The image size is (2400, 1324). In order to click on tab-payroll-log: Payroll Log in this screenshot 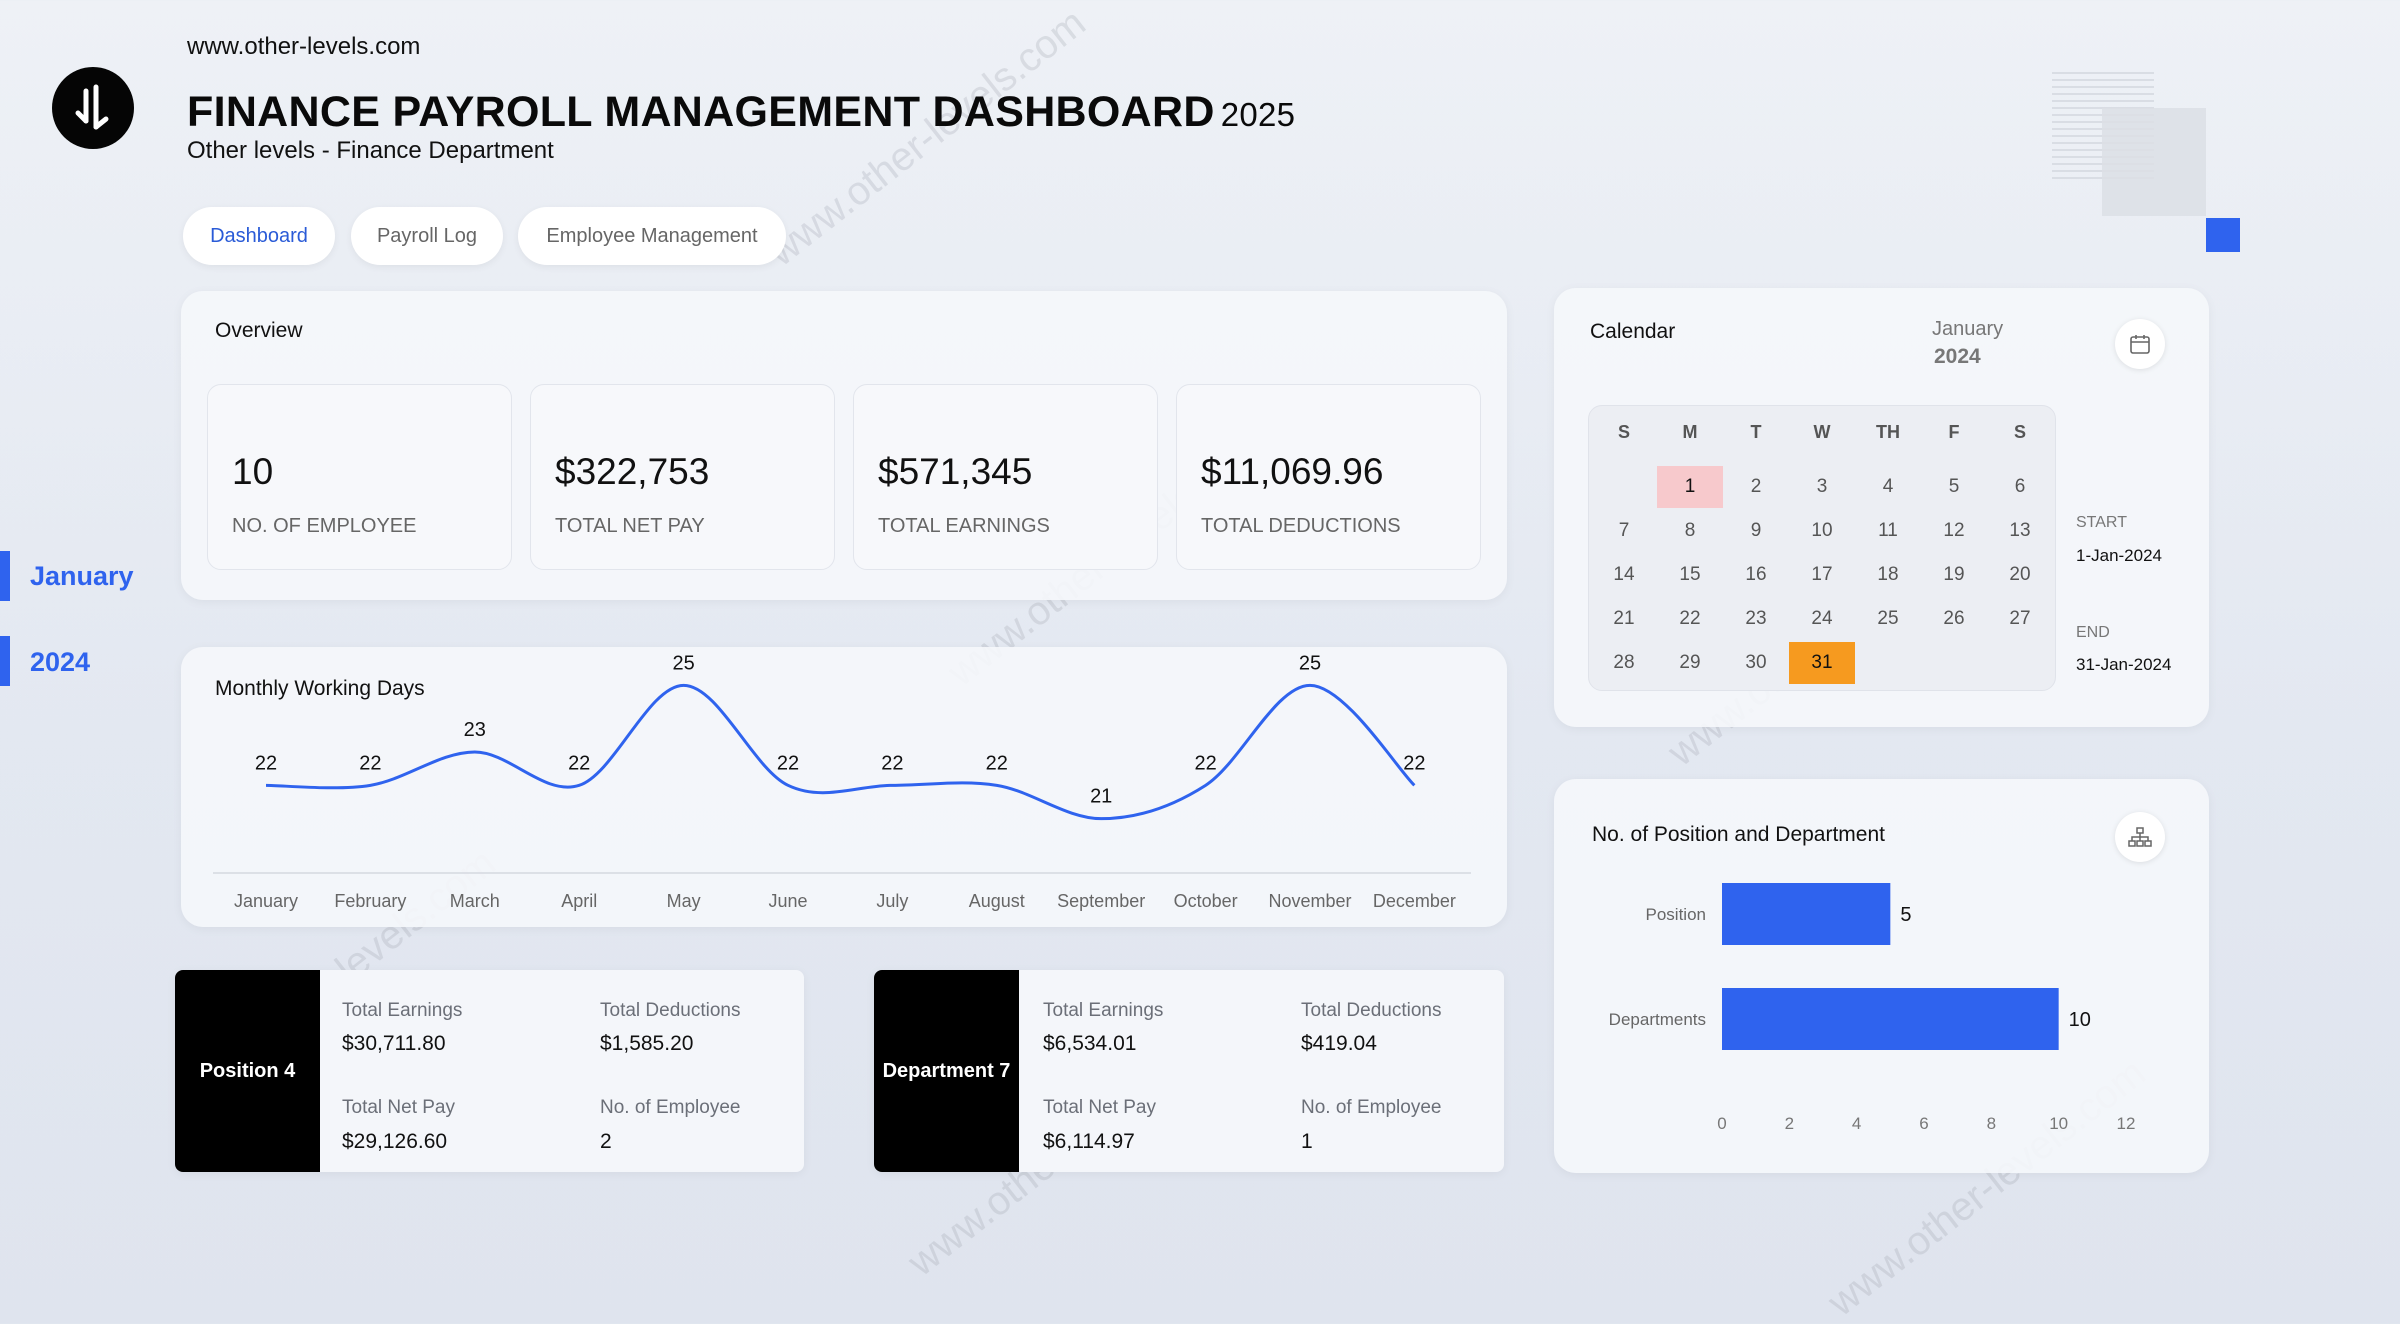, I will do `click(427, 236)`.